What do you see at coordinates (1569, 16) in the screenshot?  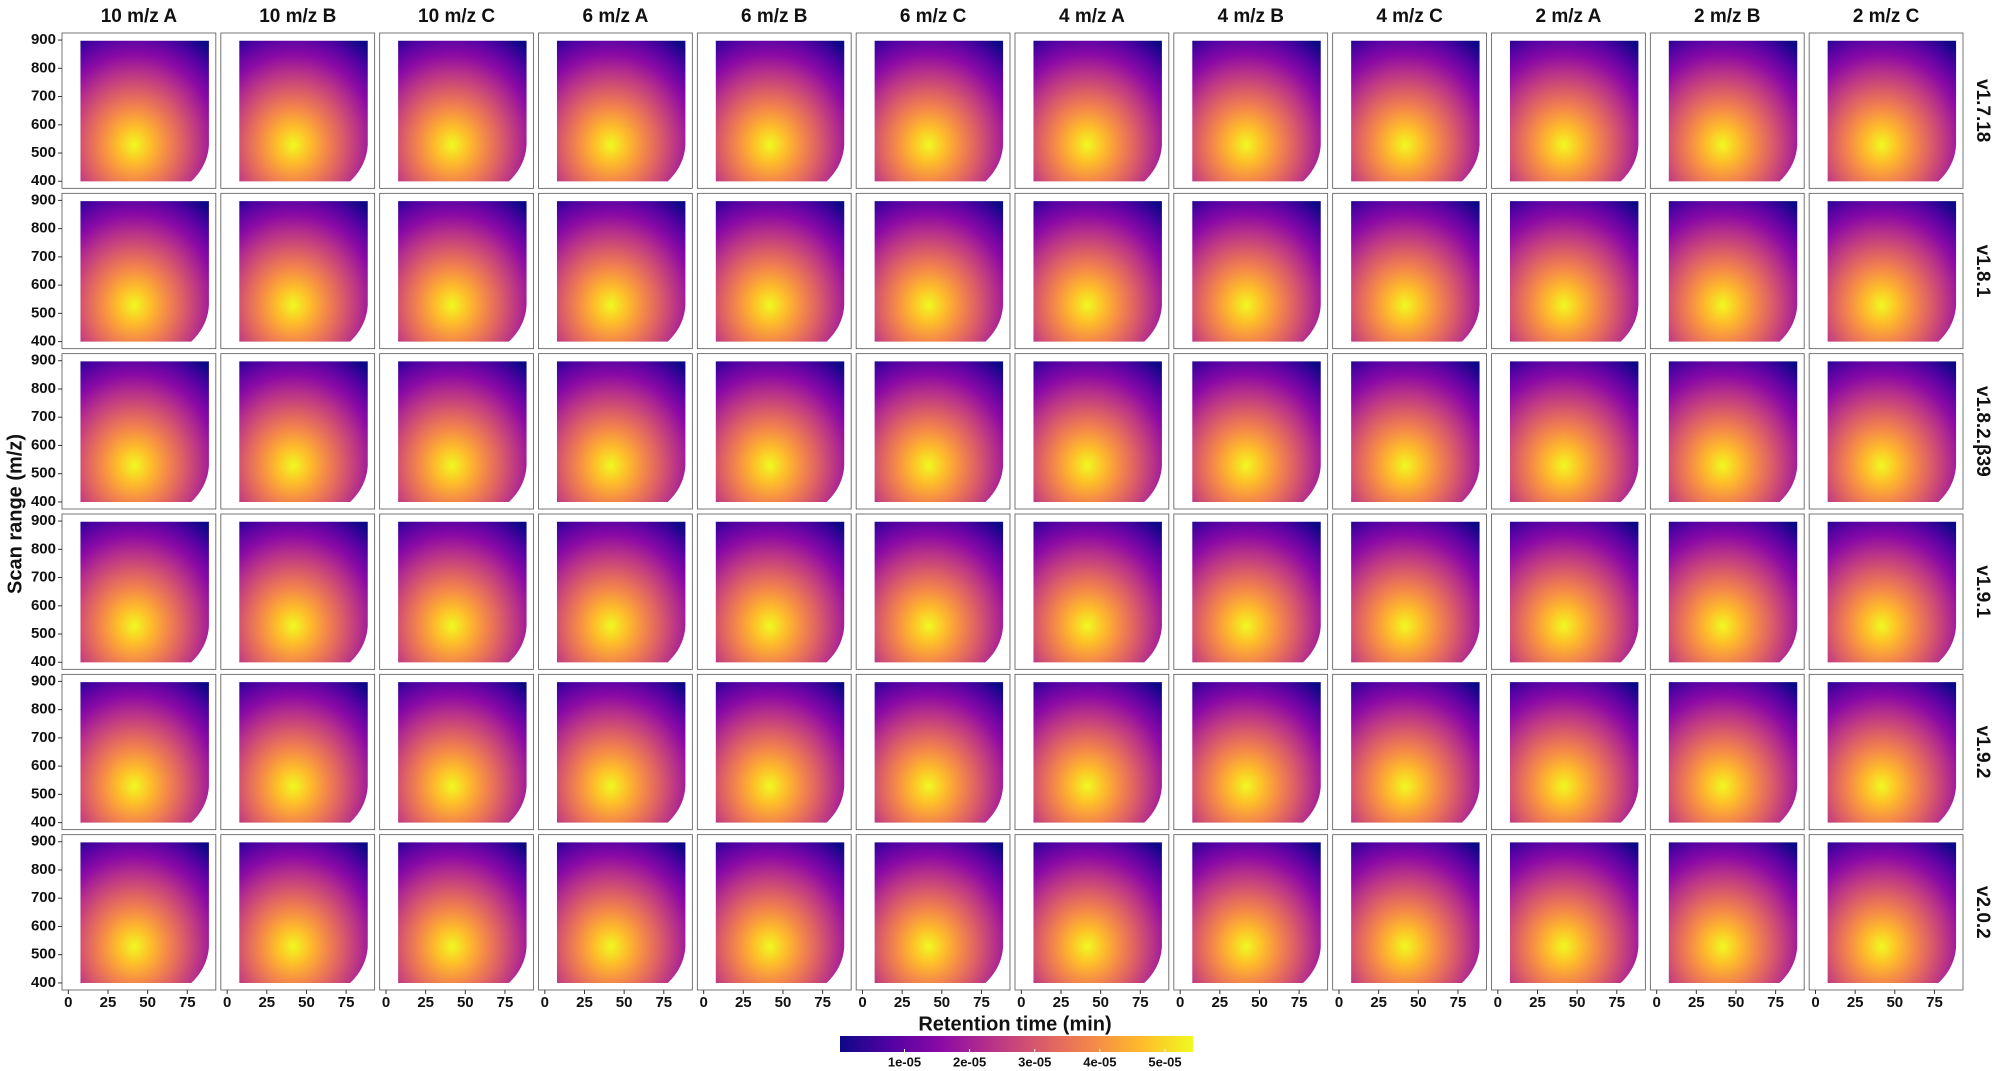 I see `column-label: 2 m/z A` at bounding box center [1569, 16].